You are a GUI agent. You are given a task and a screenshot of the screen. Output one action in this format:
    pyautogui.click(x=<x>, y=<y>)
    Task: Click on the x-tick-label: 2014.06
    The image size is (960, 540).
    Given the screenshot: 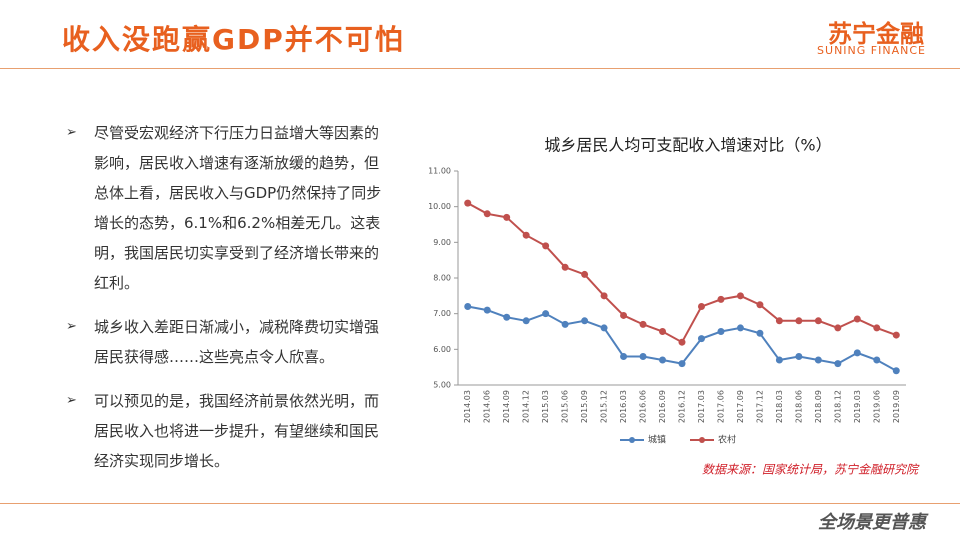 What is the action you would take?
    pyautogui.click(x=487, y=406)
    